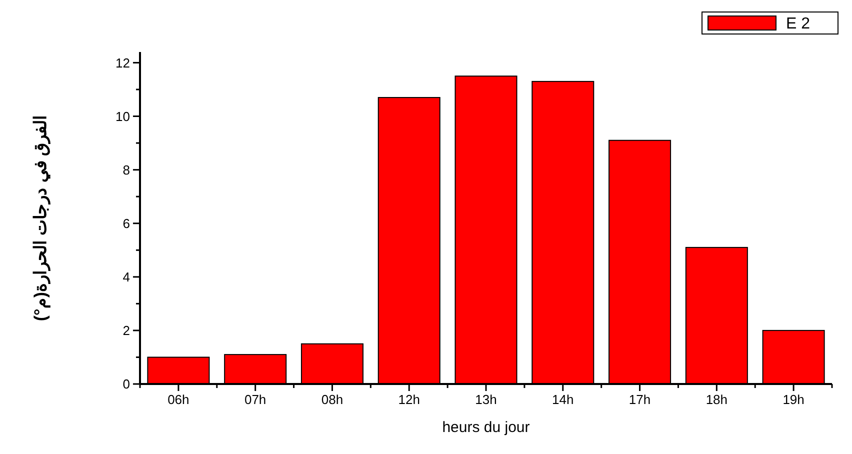  I want to click on x-tick-label: 18h, so click(717, 399).